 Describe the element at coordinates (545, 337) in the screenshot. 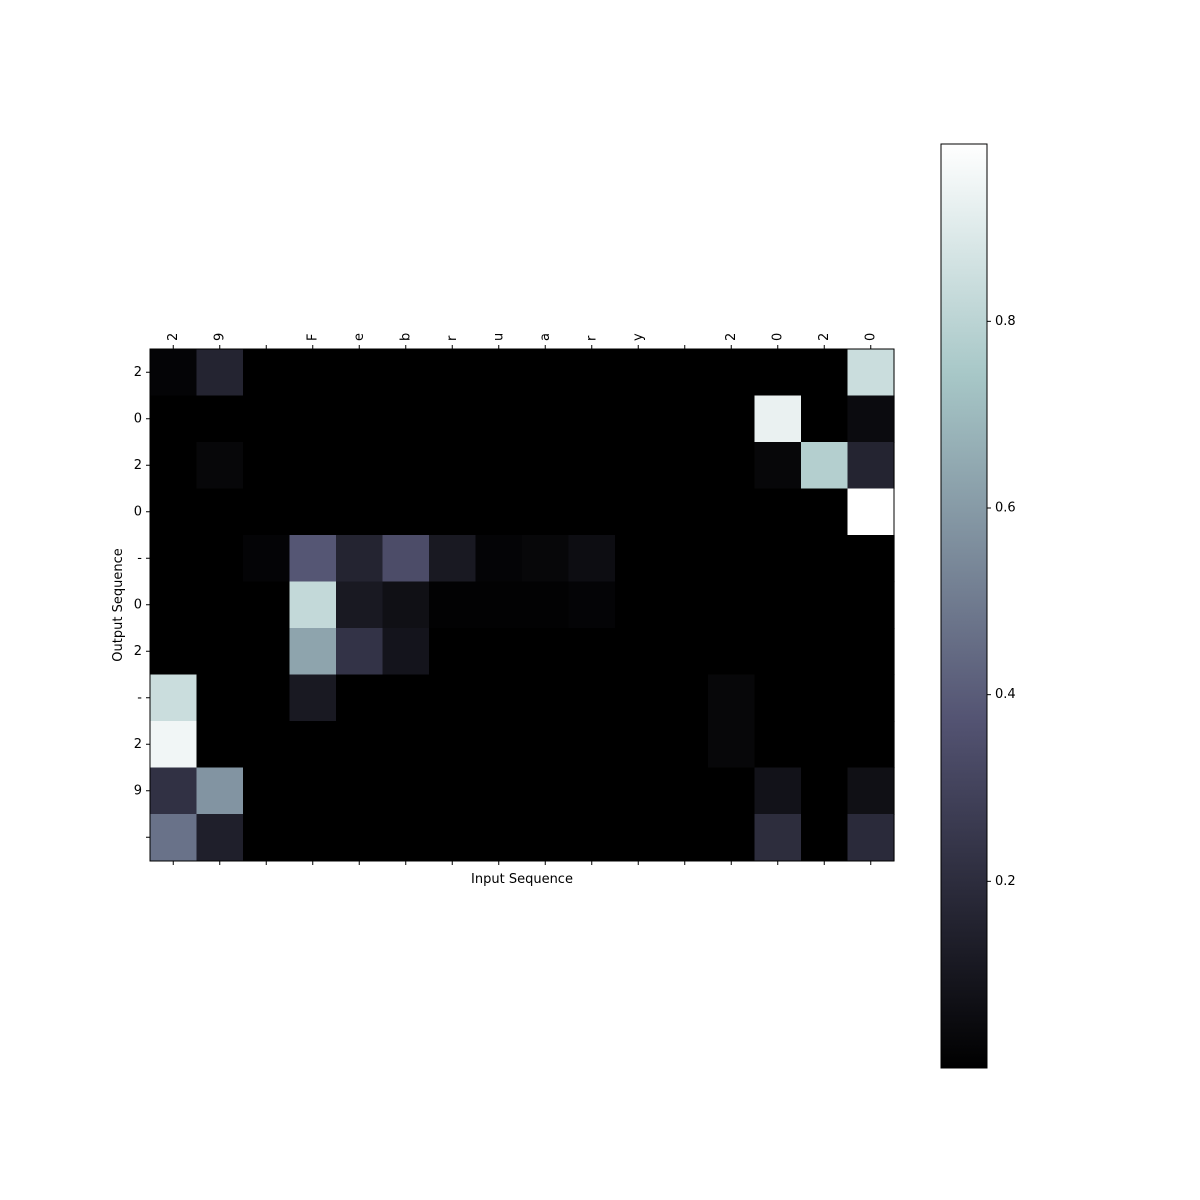

I see `x-tick-label: a` at that location.